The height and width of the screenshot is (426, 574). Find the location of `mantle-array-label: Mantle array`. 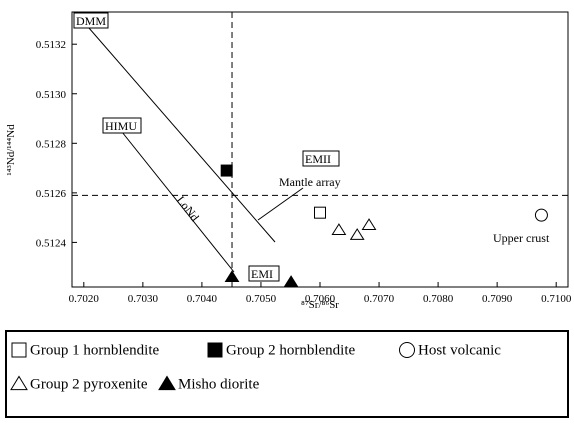

mantle-array-label: Mantle array is located at coordinates (310, 182).